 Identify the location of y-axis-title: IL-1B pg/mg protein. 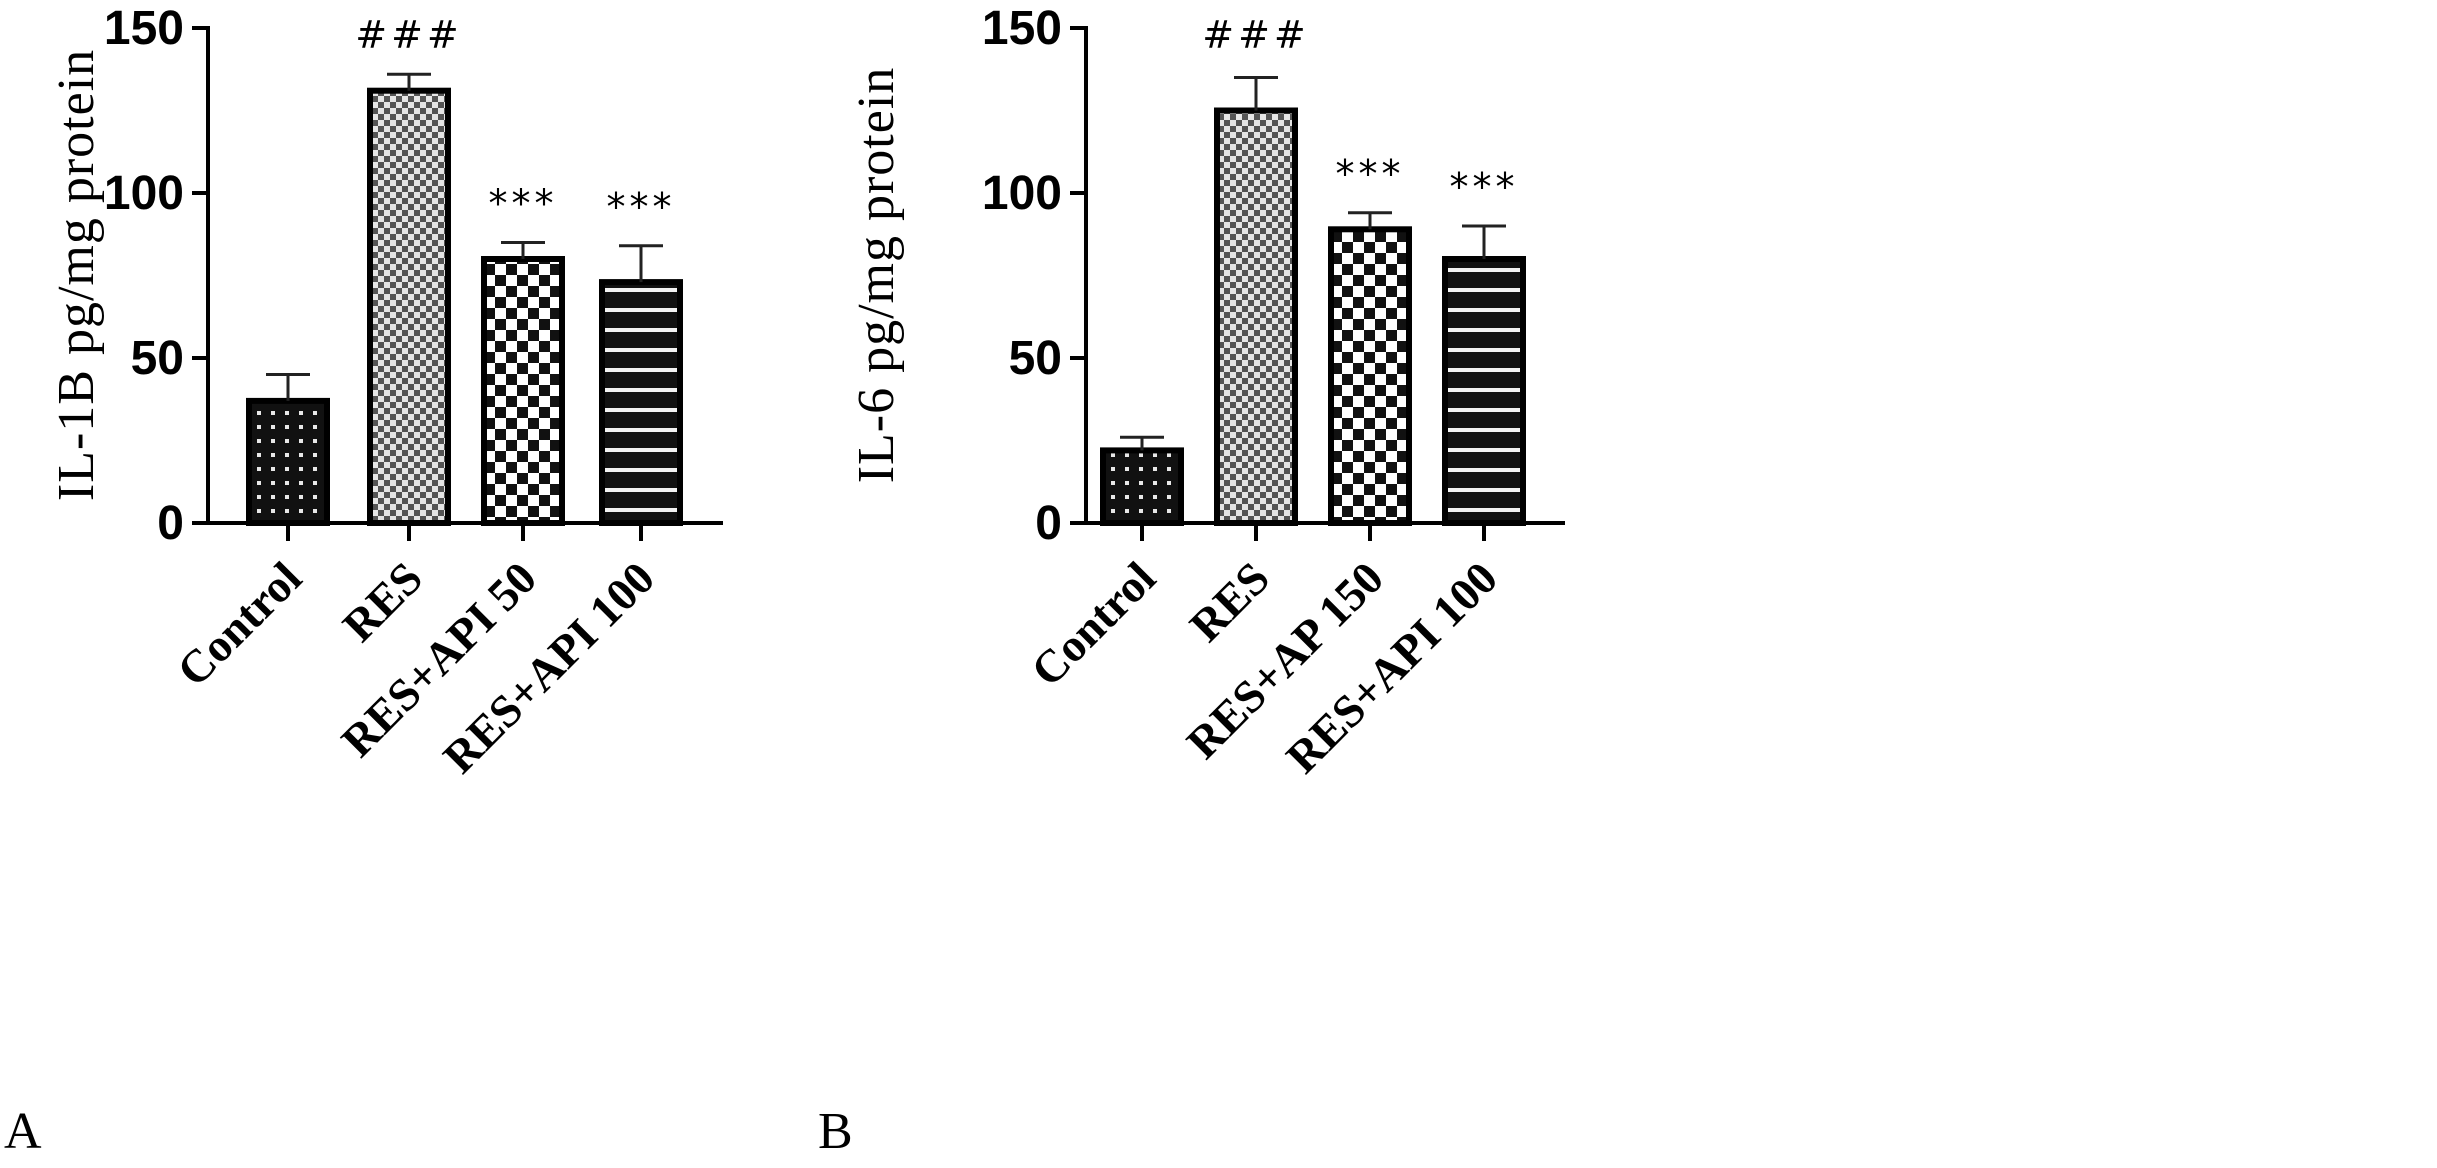
(76, 275).